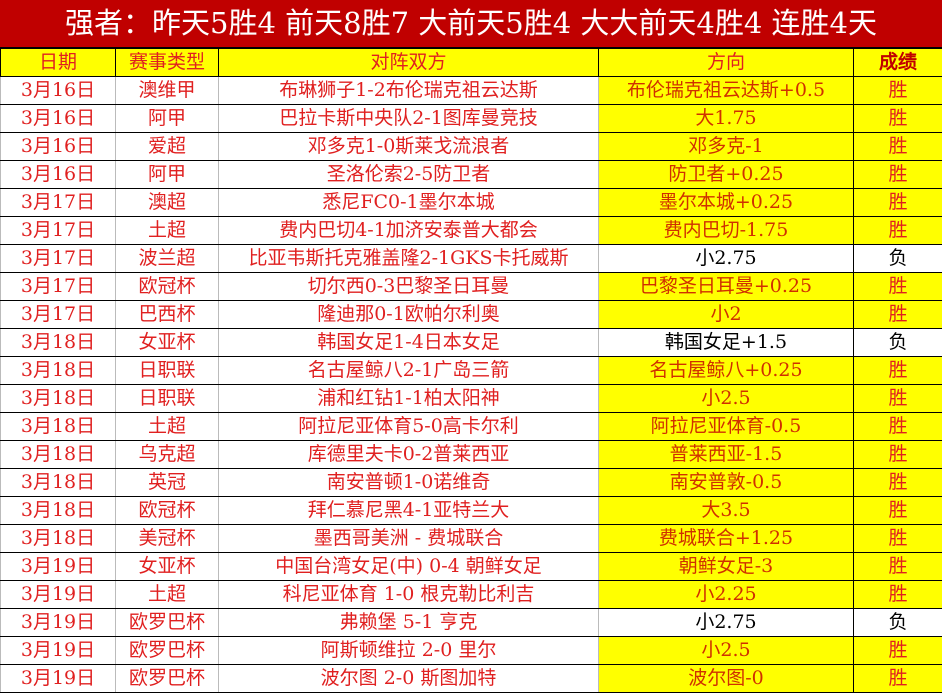 The height and width of the screenshot is (693, 942). What do you see at coordinates (471, 258) in the screenshot?
I see `table-row: 3月17日 波兰超 比亚韦斯托克雅盖隆2-1GKS卡托威斯 小2.75 负` at bounding box center [471, 258].